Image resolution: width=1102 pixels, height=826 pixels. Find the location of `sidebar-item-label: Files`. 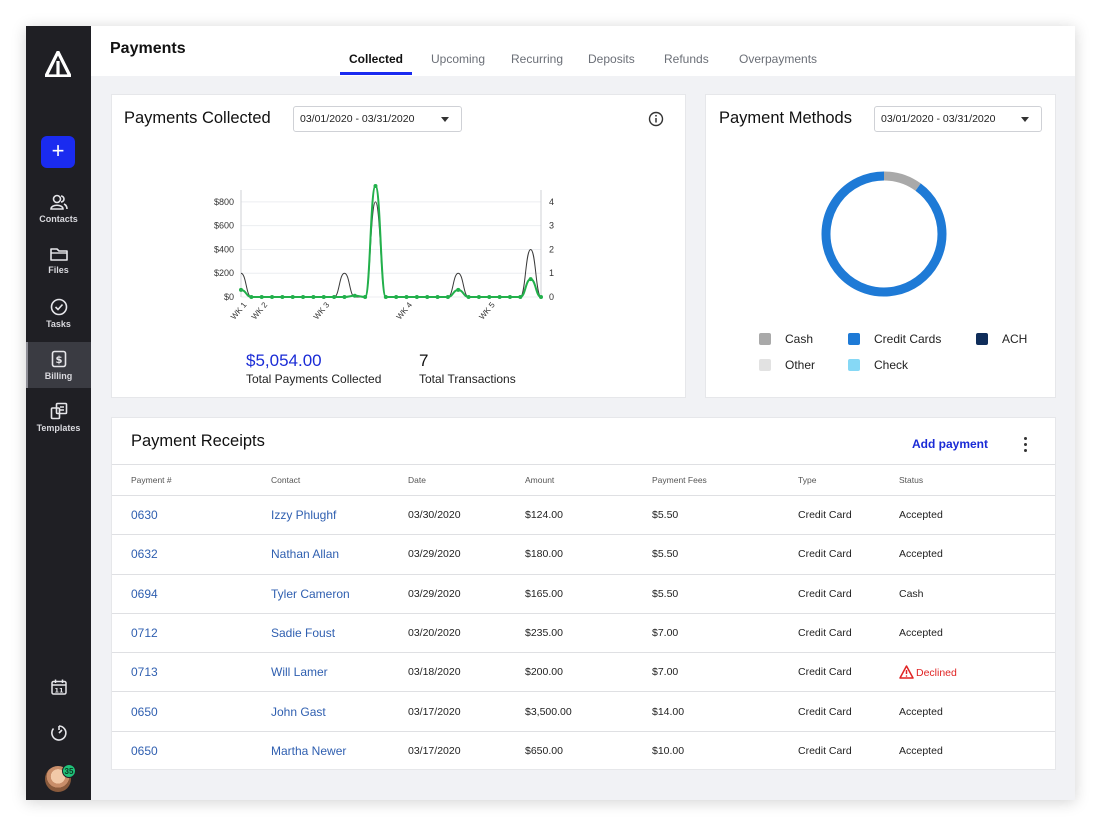

sidebar-item-label: Files is located at coordinates (58, 270).